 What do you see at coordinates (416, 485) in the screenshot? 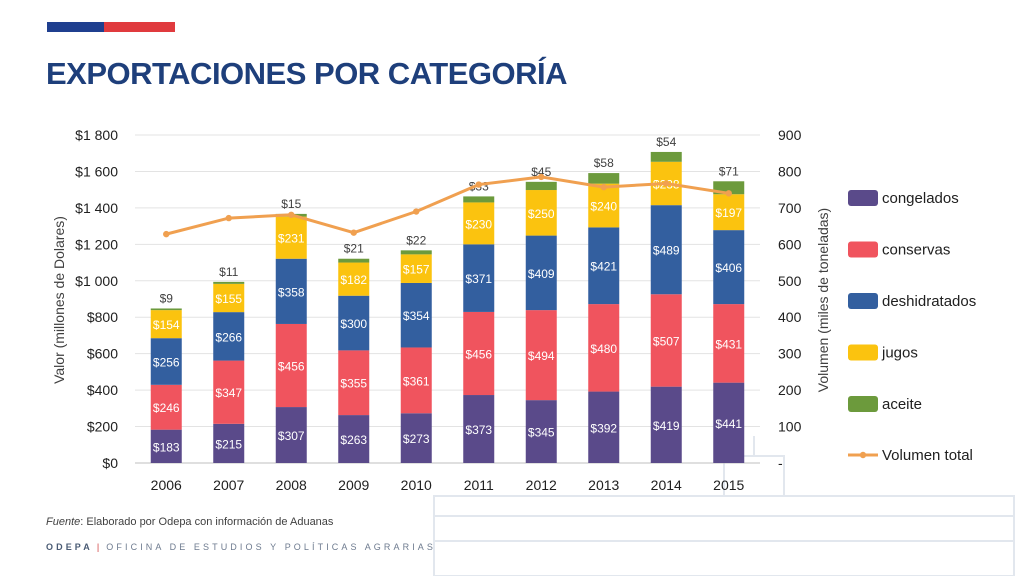
I see `x-tick-label: 2010` at bounding box center [416, 485].